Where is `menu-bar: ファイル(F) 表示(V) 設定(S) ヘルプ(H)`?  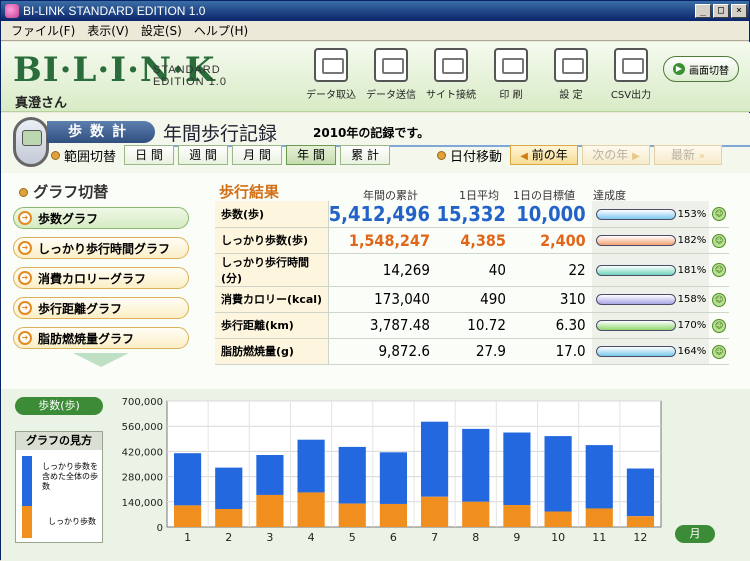 menu-bar: ファイル(F) 表示(V) 設定(S) ヘルプ(H) is located at coordinates (375, 31).